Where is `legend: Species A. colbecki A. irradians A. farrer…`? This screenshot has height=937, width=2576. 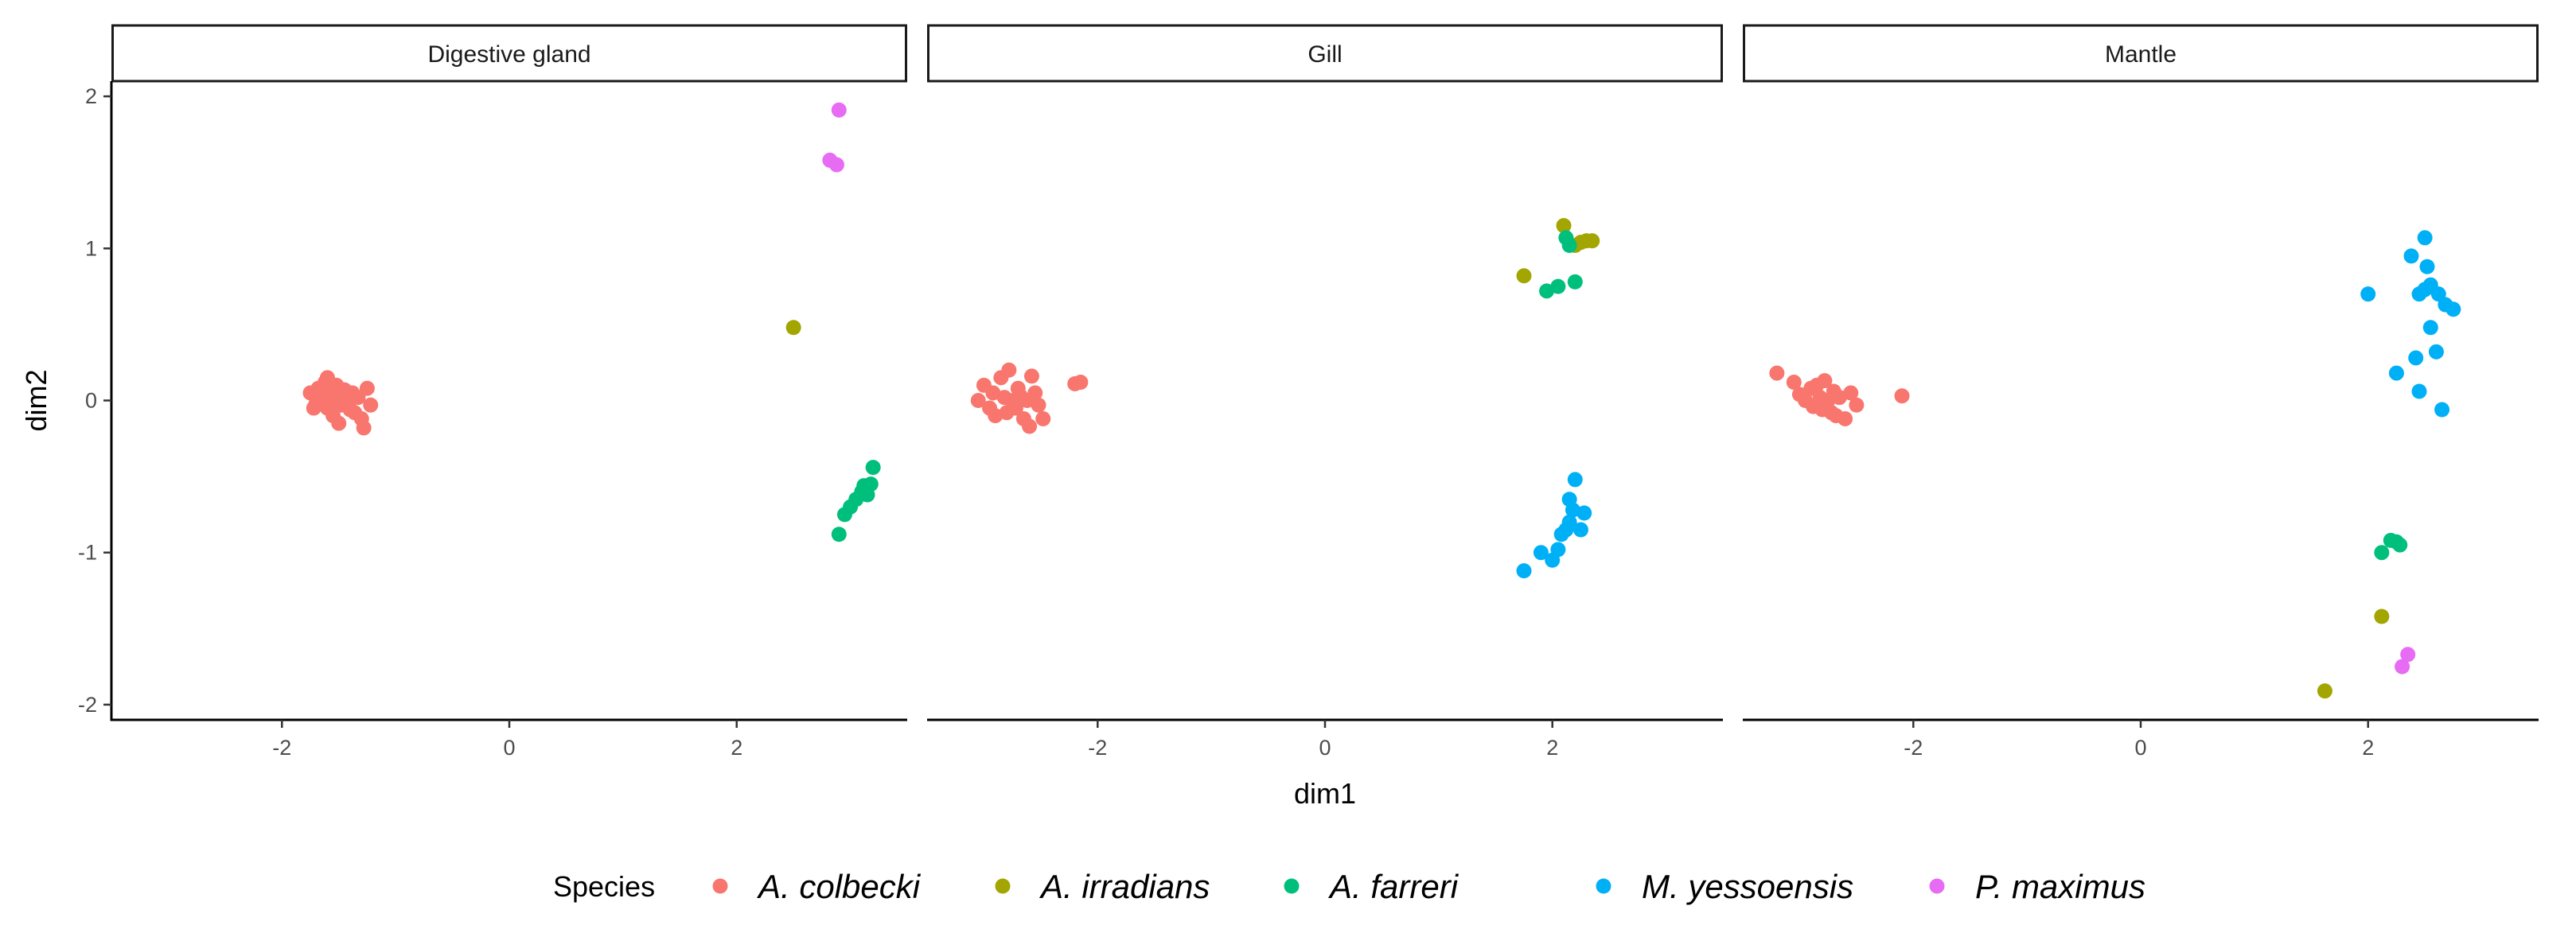 legend: Species A. colbecki A. irradians A. farrer… is located at coordinates (1349, 886).